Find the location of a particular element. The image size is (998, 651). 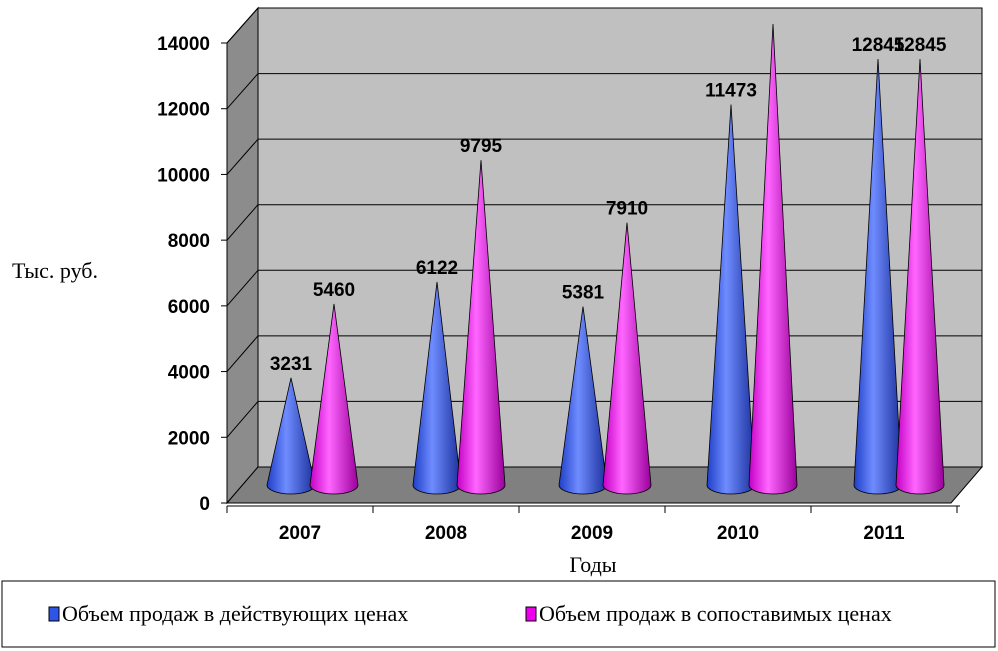

x-axis-ticks: 2007 2008 2009 2010 2011 is located at coordinates (592, 525).